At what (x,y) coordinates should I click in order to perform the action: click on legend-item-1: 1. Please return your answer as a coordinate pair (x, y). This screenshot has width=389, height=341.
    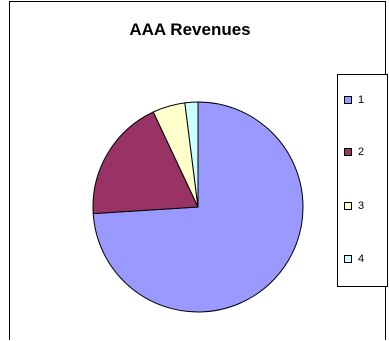
    Looking at the image, I should click on (354, 100).